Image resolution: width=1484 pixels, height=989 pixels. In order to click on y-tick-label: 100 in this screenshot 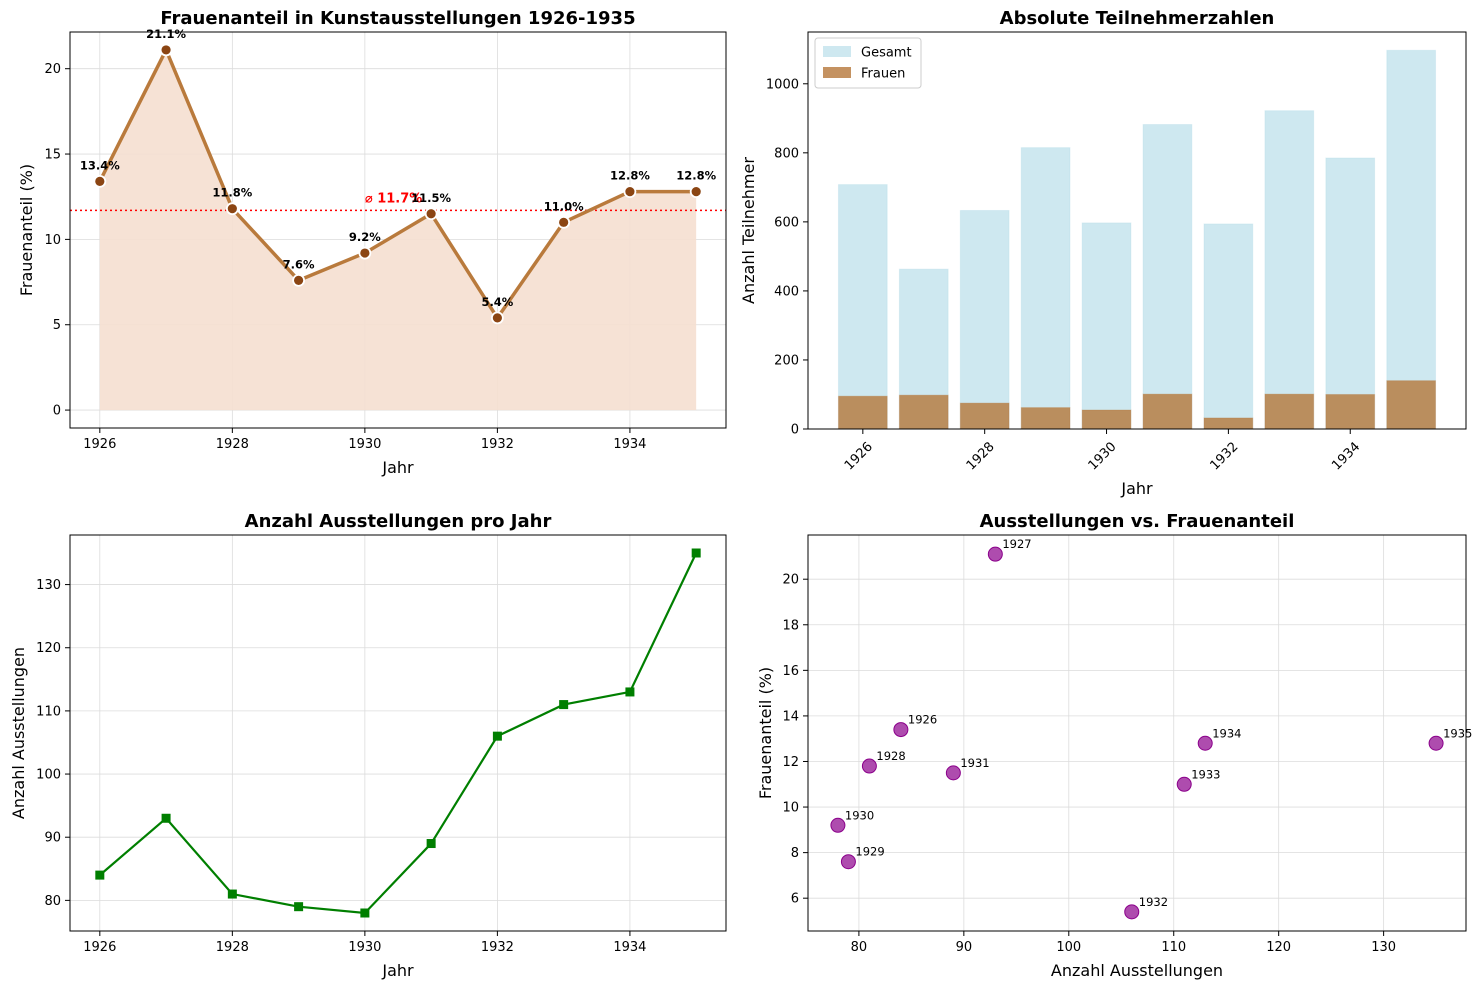, I will do `click(48, 775)`.